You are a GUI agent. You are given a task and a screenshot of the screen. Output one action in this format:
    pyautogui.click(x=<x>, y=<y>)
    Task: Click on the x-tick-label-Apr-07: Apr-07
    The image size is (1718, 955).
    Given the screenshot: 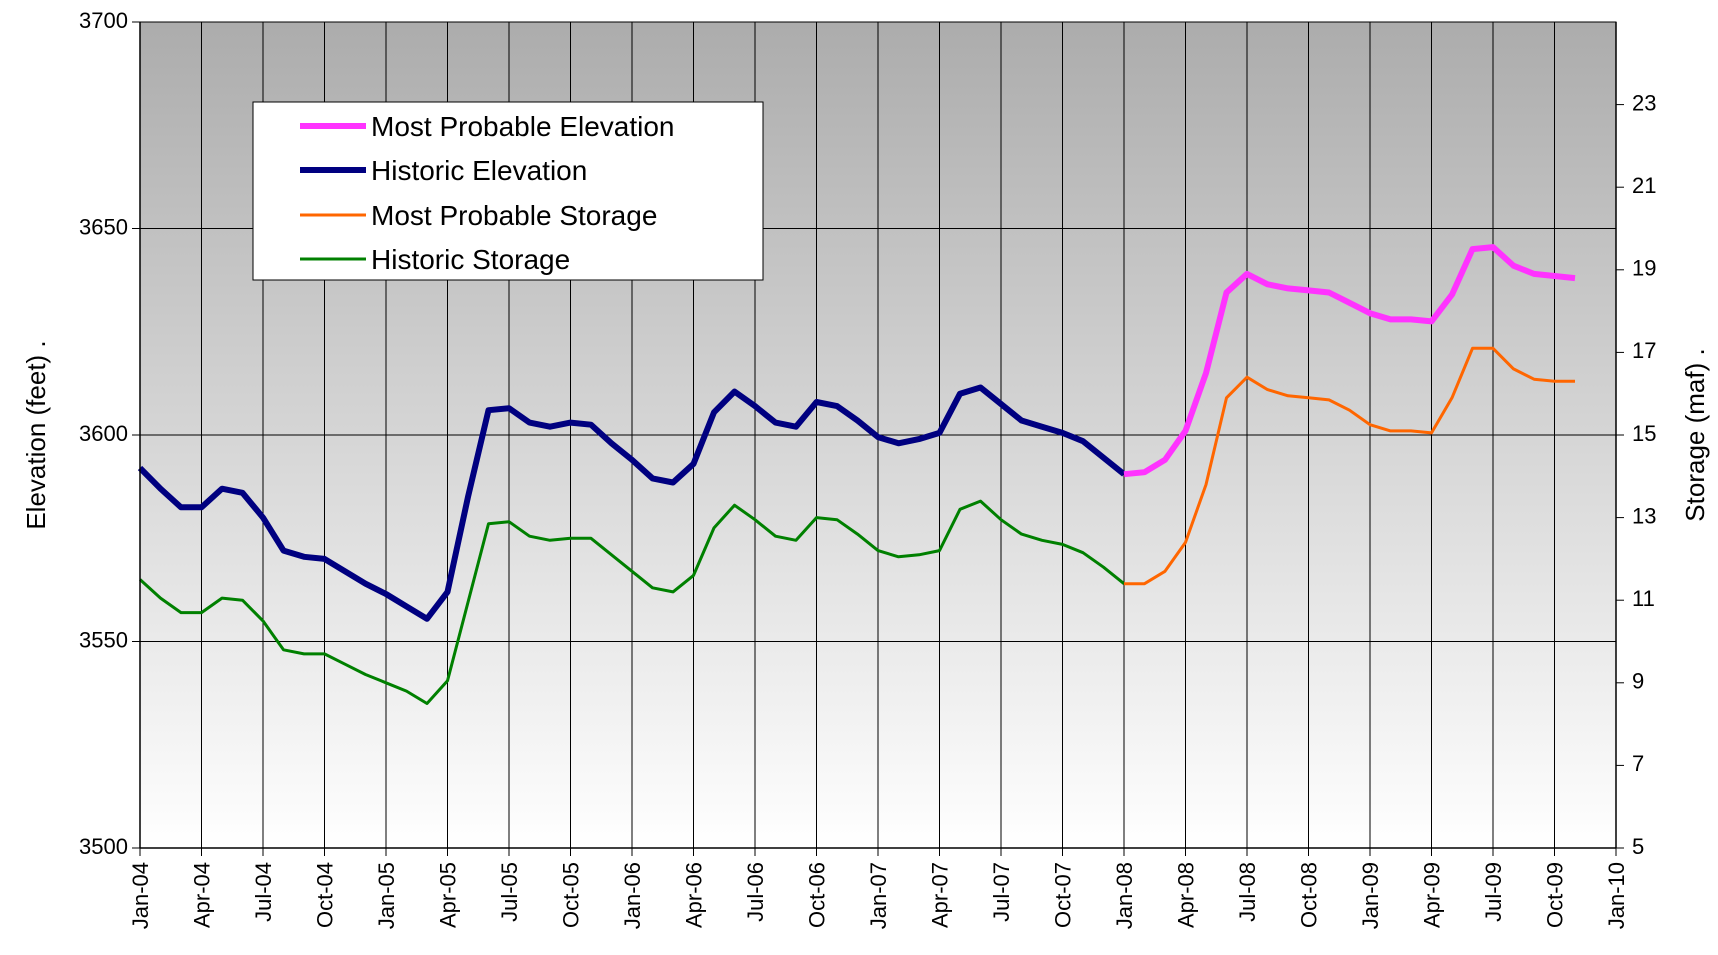 What is the action you would take?
    pyautogui.click(x=940, y=895)
    